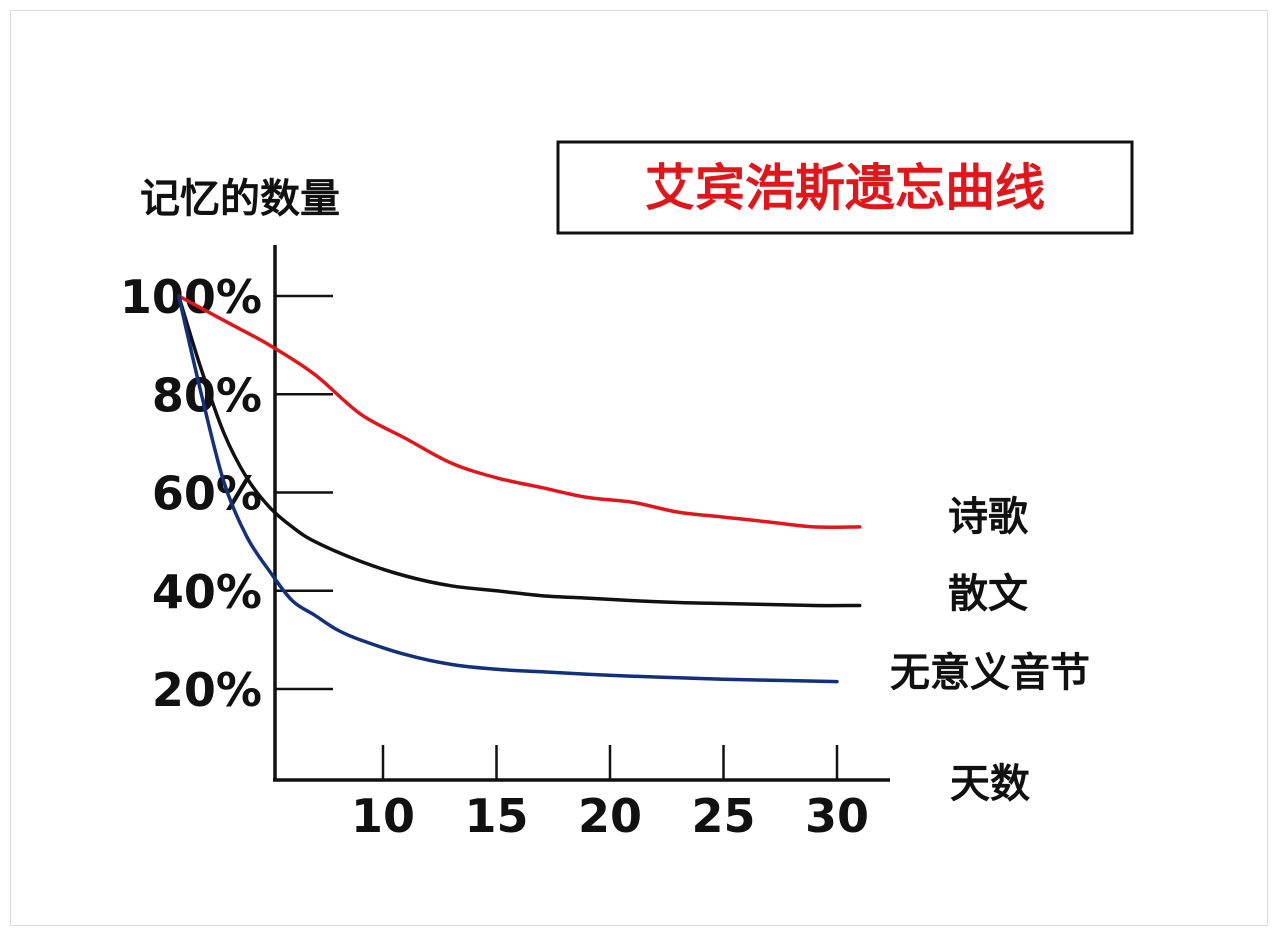 The image size is (1280, 938). I want to click on y-tick-label: 20%, so click(207, 690).